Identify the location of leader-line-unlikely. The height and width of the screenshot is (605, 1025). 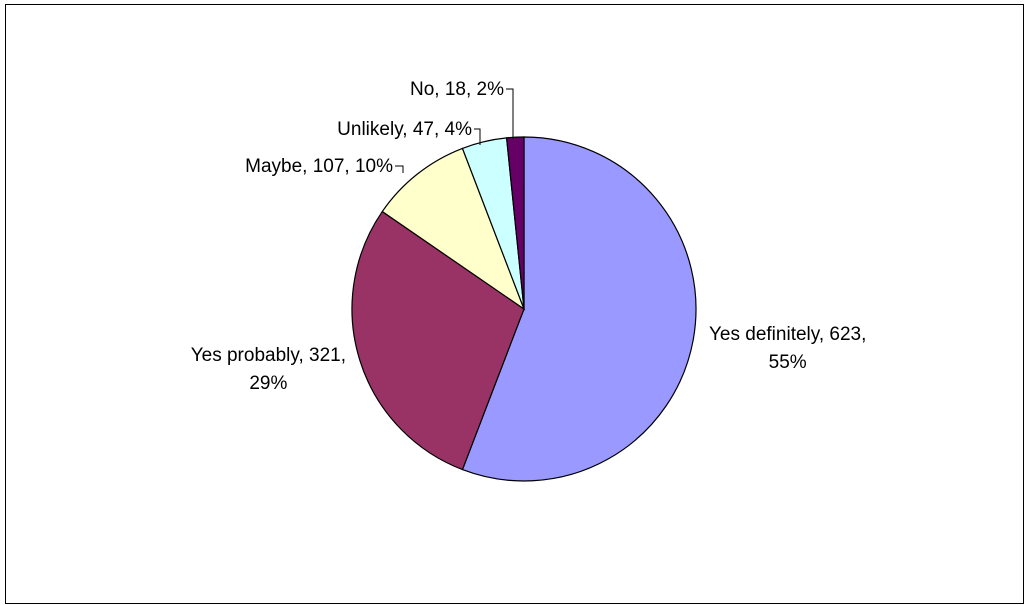
(477, 136).